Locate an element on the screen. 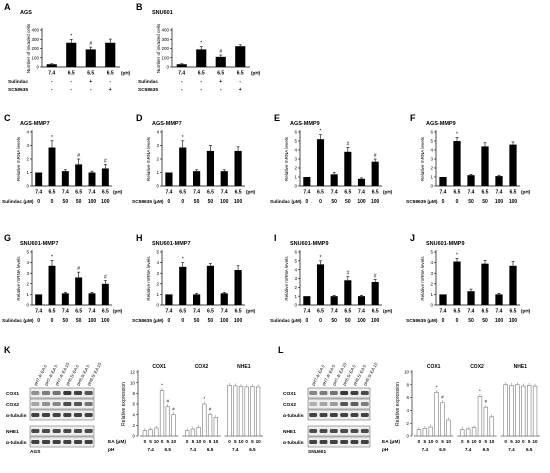 This screenshot has height=473, width=550. y-axis-label: Relative mRNA levels is located at coordinates (422, 158).